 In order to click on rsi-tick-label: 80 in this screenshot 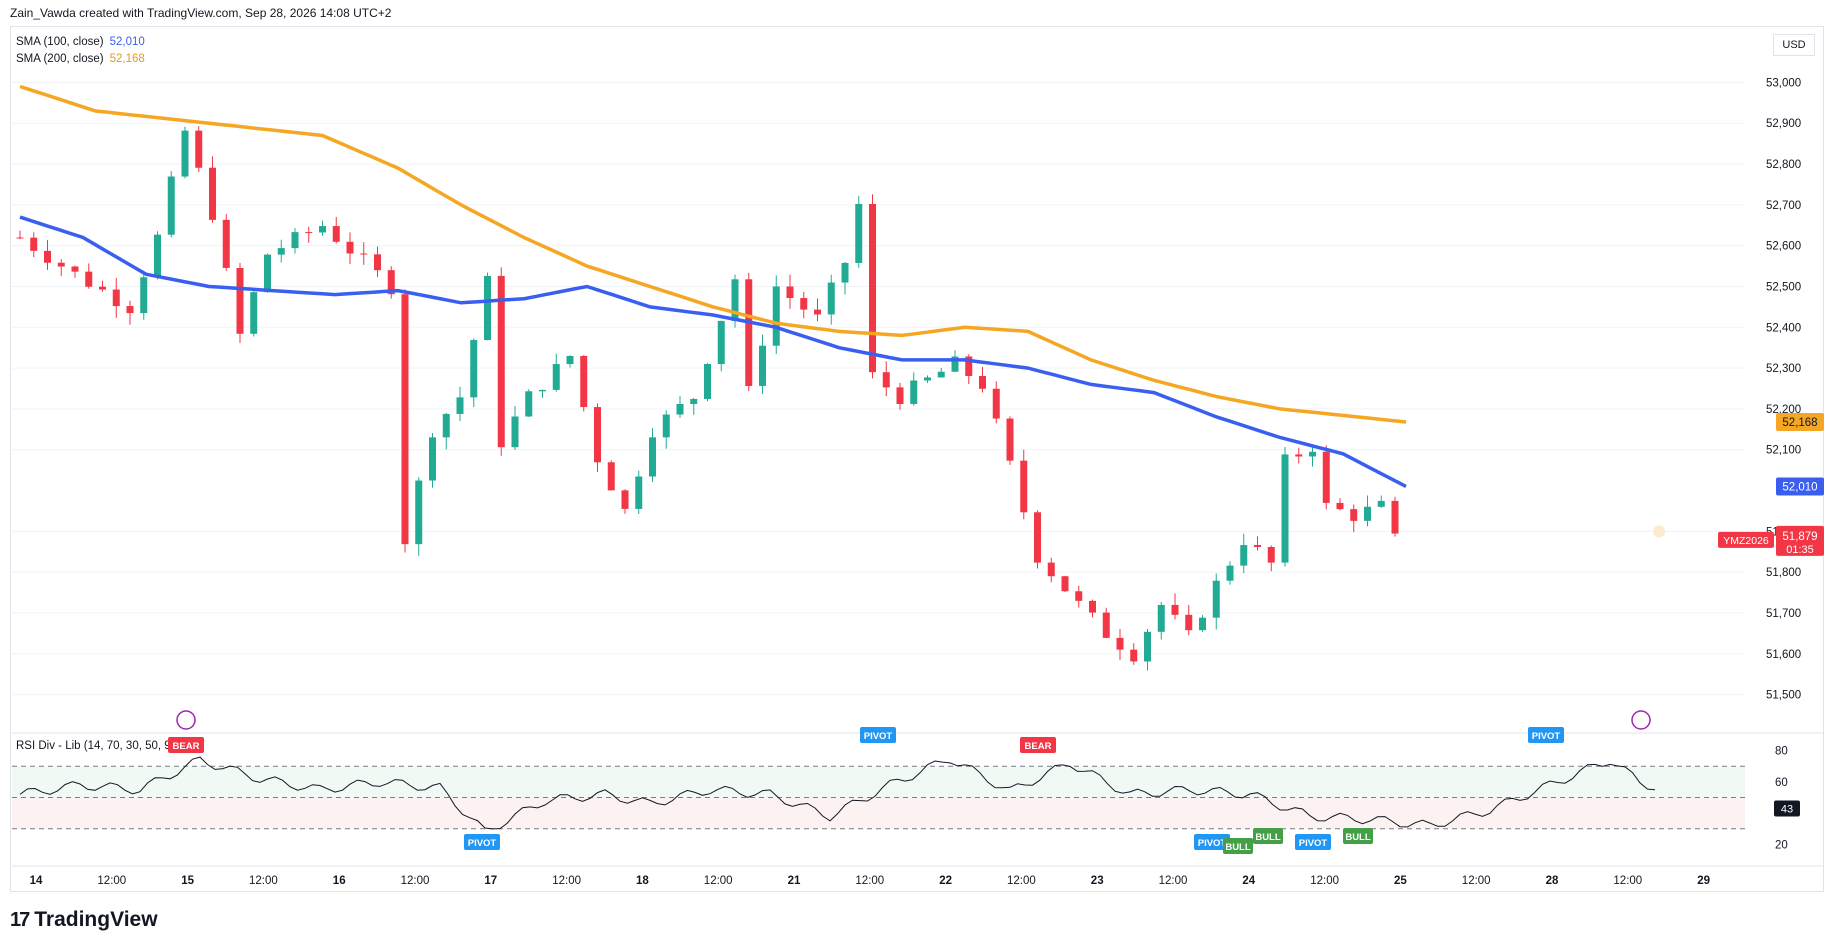, I will do `click(1781, 752)`.